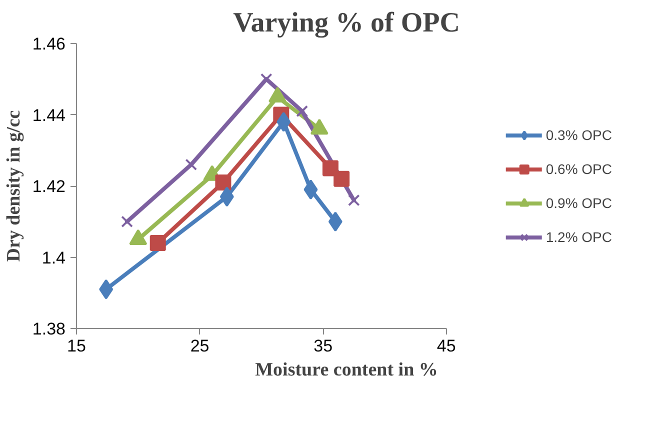 This screenshot has width=661, height=423. Describe the element at coordinates (13, 186) in the screenshot. I see `y-axis-title: Dry density in g/cc` at that location.